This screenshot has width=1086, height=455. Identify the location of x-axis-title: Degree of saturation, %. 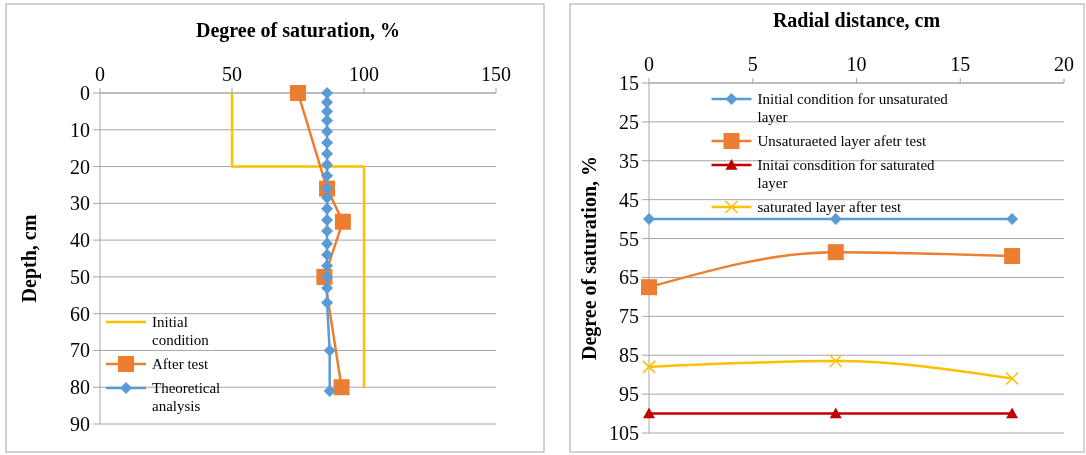
(298, 30).